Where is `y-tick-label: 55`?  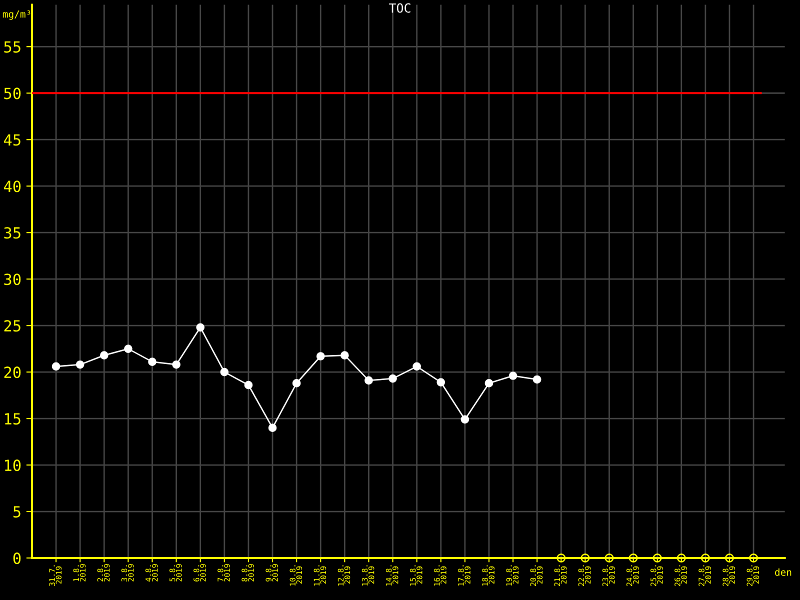 y-tick-label: 55 is located at coordinates (12, 47).